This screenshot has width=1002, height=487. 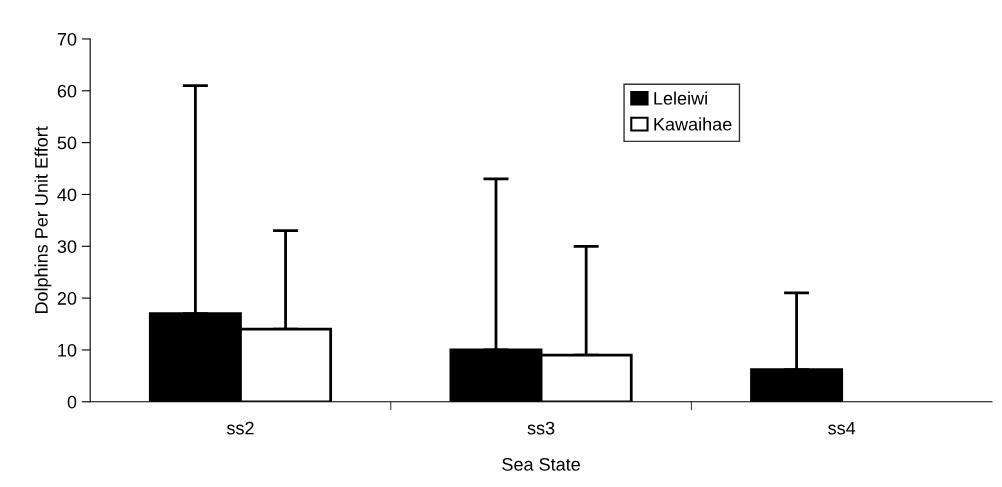 What do you see at coordinates (842, 428) in the screenshot?
I see `x-tick-label: ss4` at bounding box center [842, 428].